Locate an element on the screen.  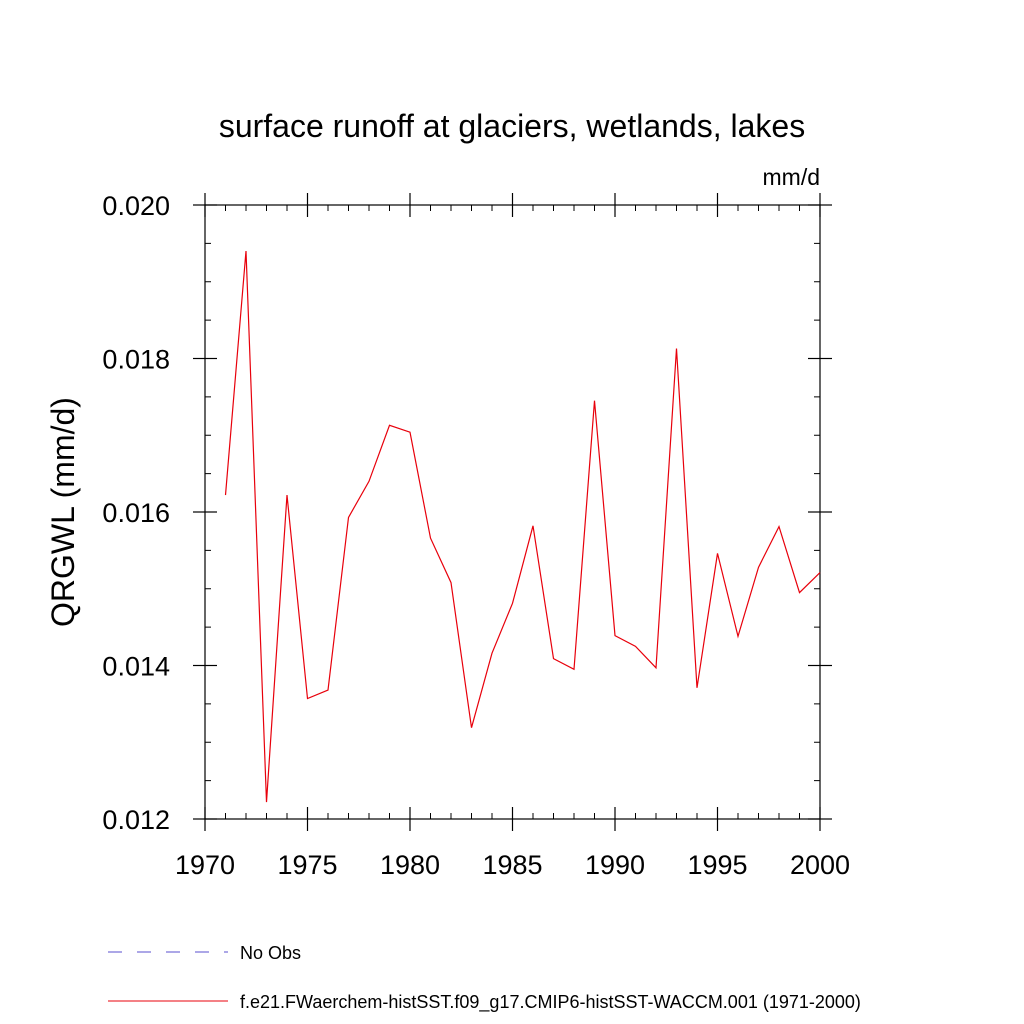
x-tick-label: 1985 is located at coordinates (512, 865).